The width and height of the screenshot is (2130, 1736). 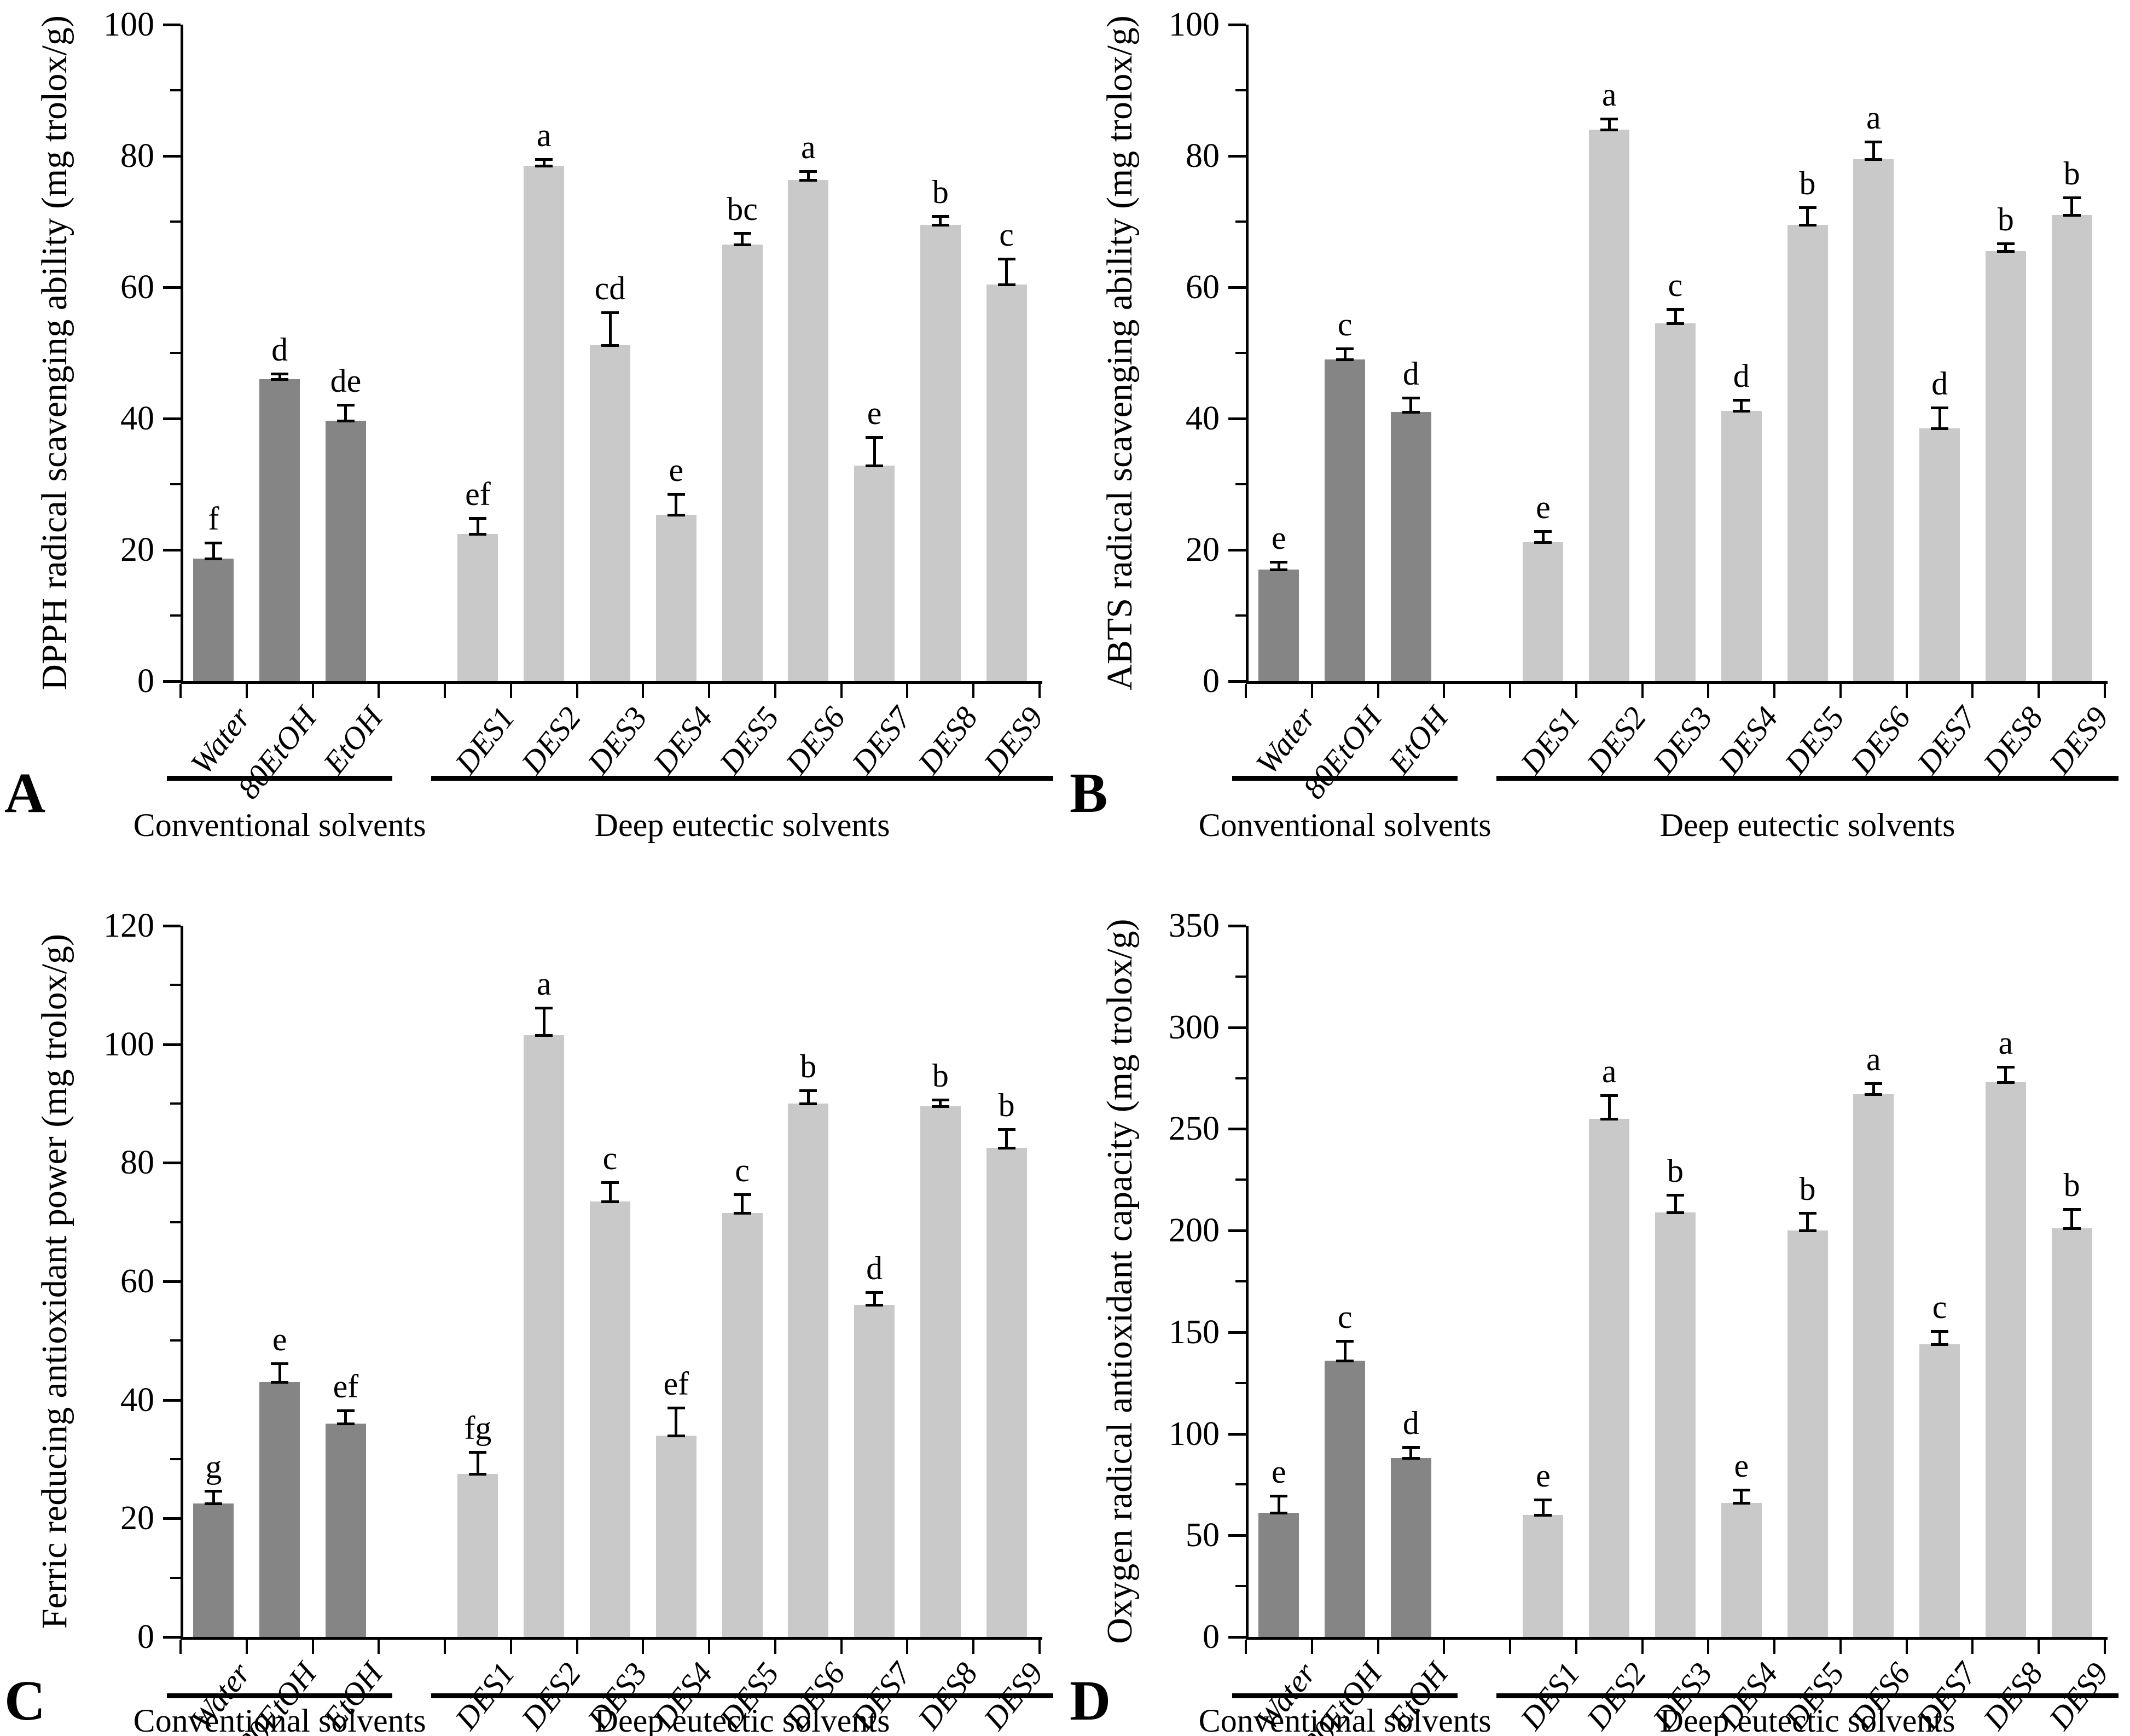 I want to click on x-category-label: DES1, so click(x=485, y=740).